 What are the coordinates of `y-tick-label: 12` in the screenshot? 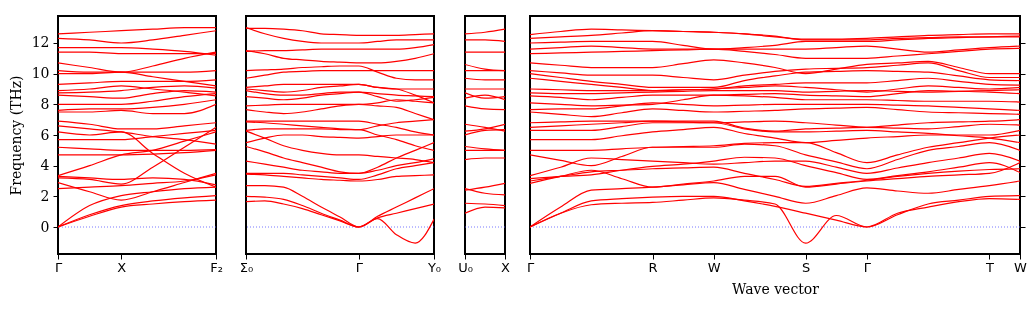 It's located at (40, 42).